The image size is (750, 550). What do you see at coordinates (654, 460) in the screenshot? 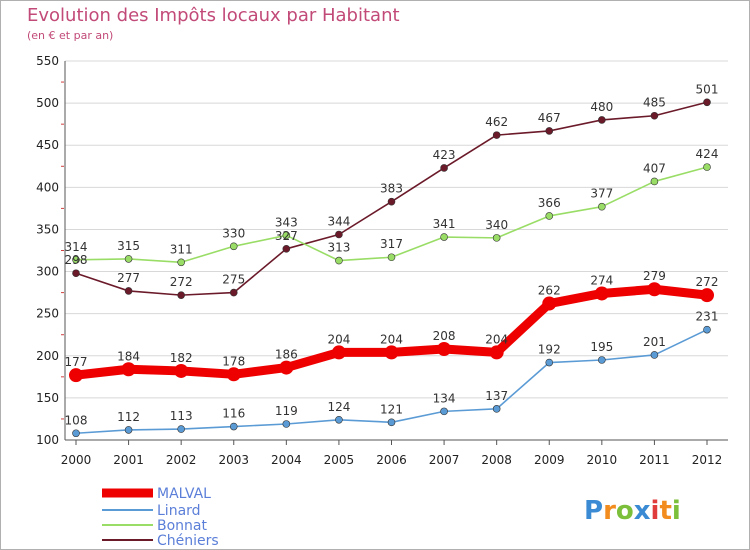
I see `x-tick-label: 2011` at bounding box center [654, 460].